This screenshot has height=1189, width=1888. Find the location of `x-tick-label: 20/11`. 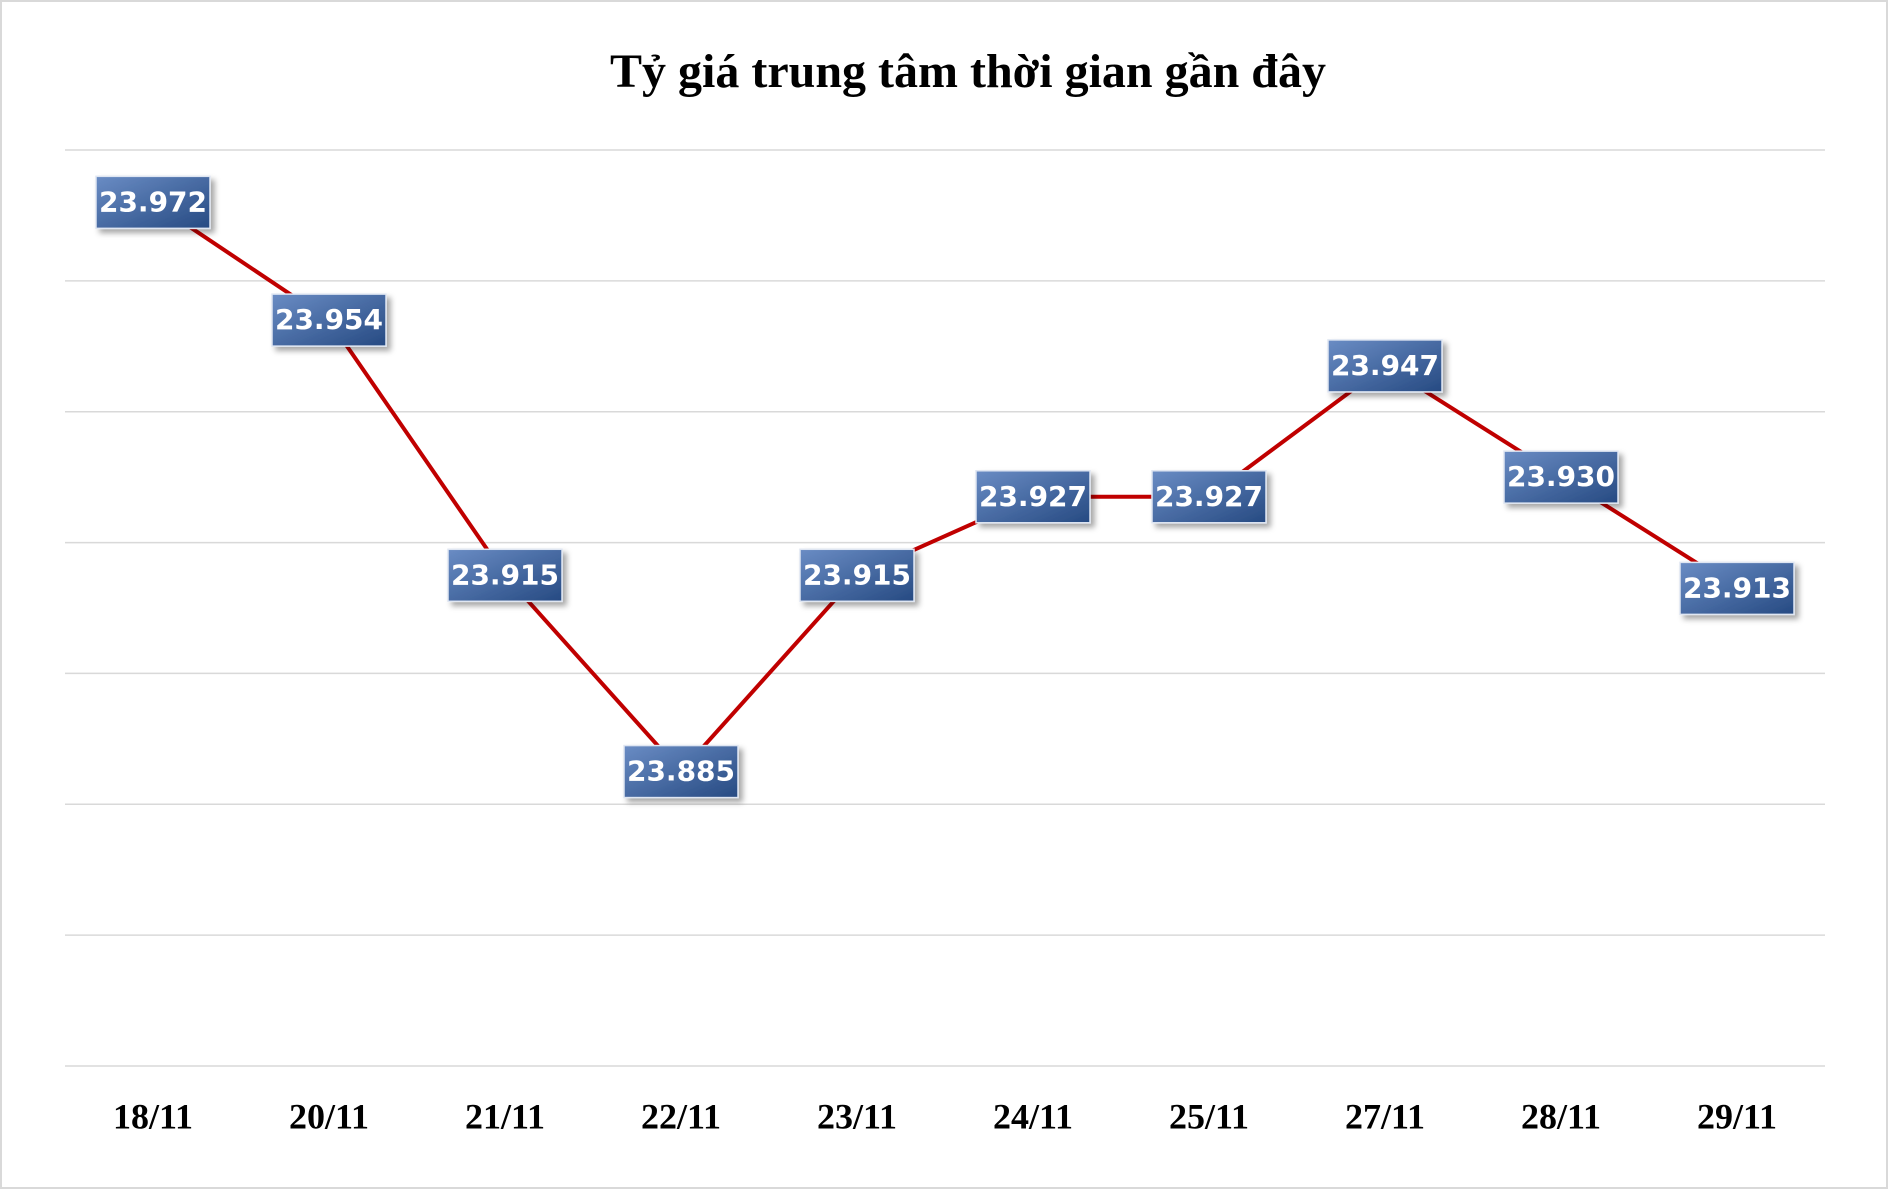

x-tick-label: 20/11 is located at coordinates (329, 1116).